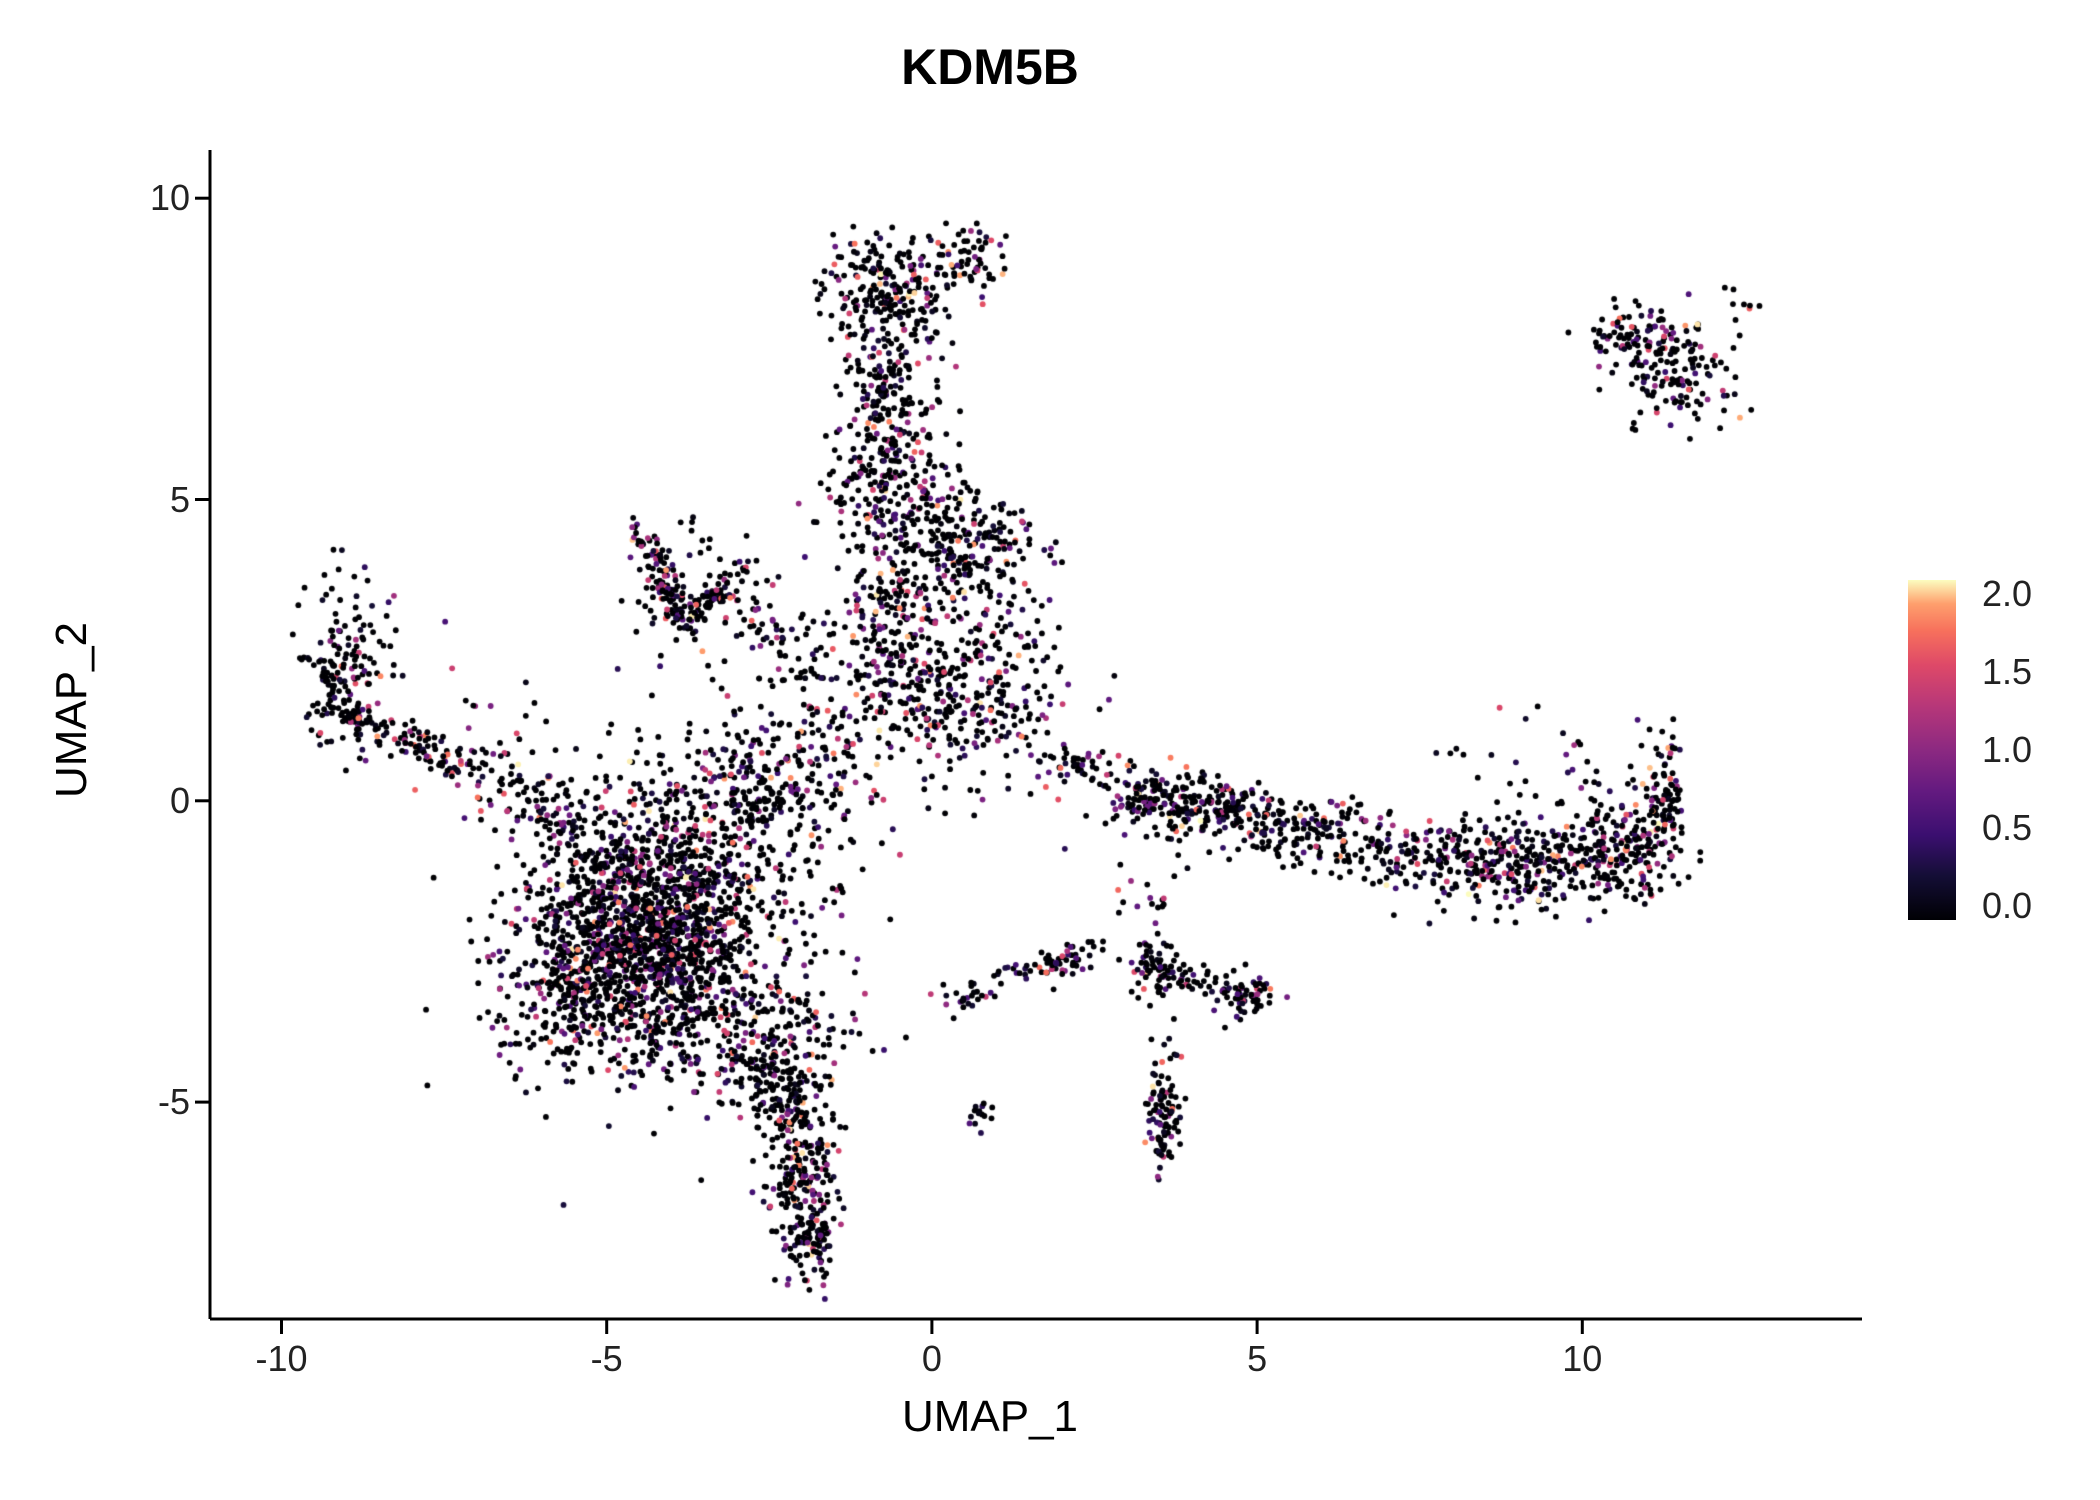 The height and width of the screenshot is (1500, 2100). Describe the element at coordinates (173, 1102) in the screenshot. I see `y-tick-label: -5` at that location.